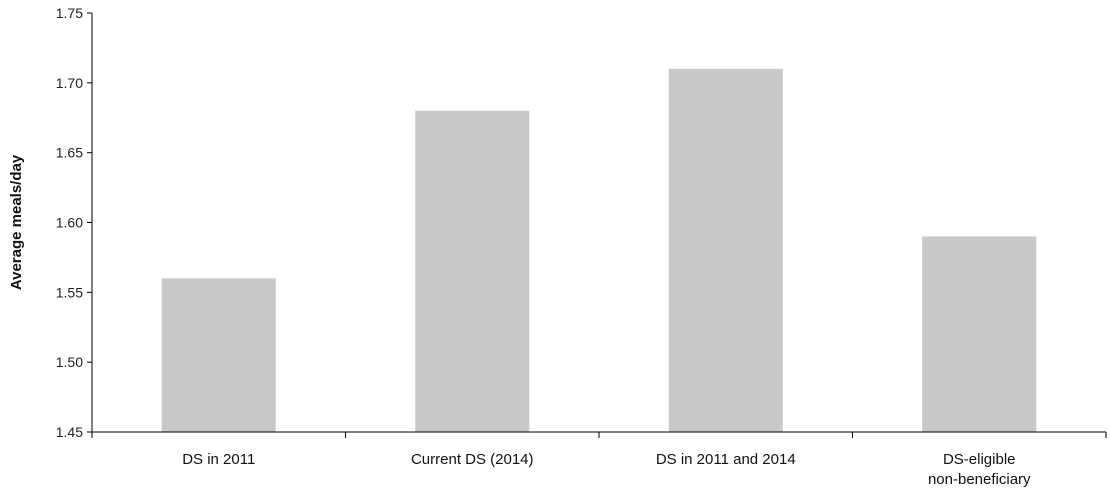  I want to click on y-tick-label: 1.75, so click(69, 13).